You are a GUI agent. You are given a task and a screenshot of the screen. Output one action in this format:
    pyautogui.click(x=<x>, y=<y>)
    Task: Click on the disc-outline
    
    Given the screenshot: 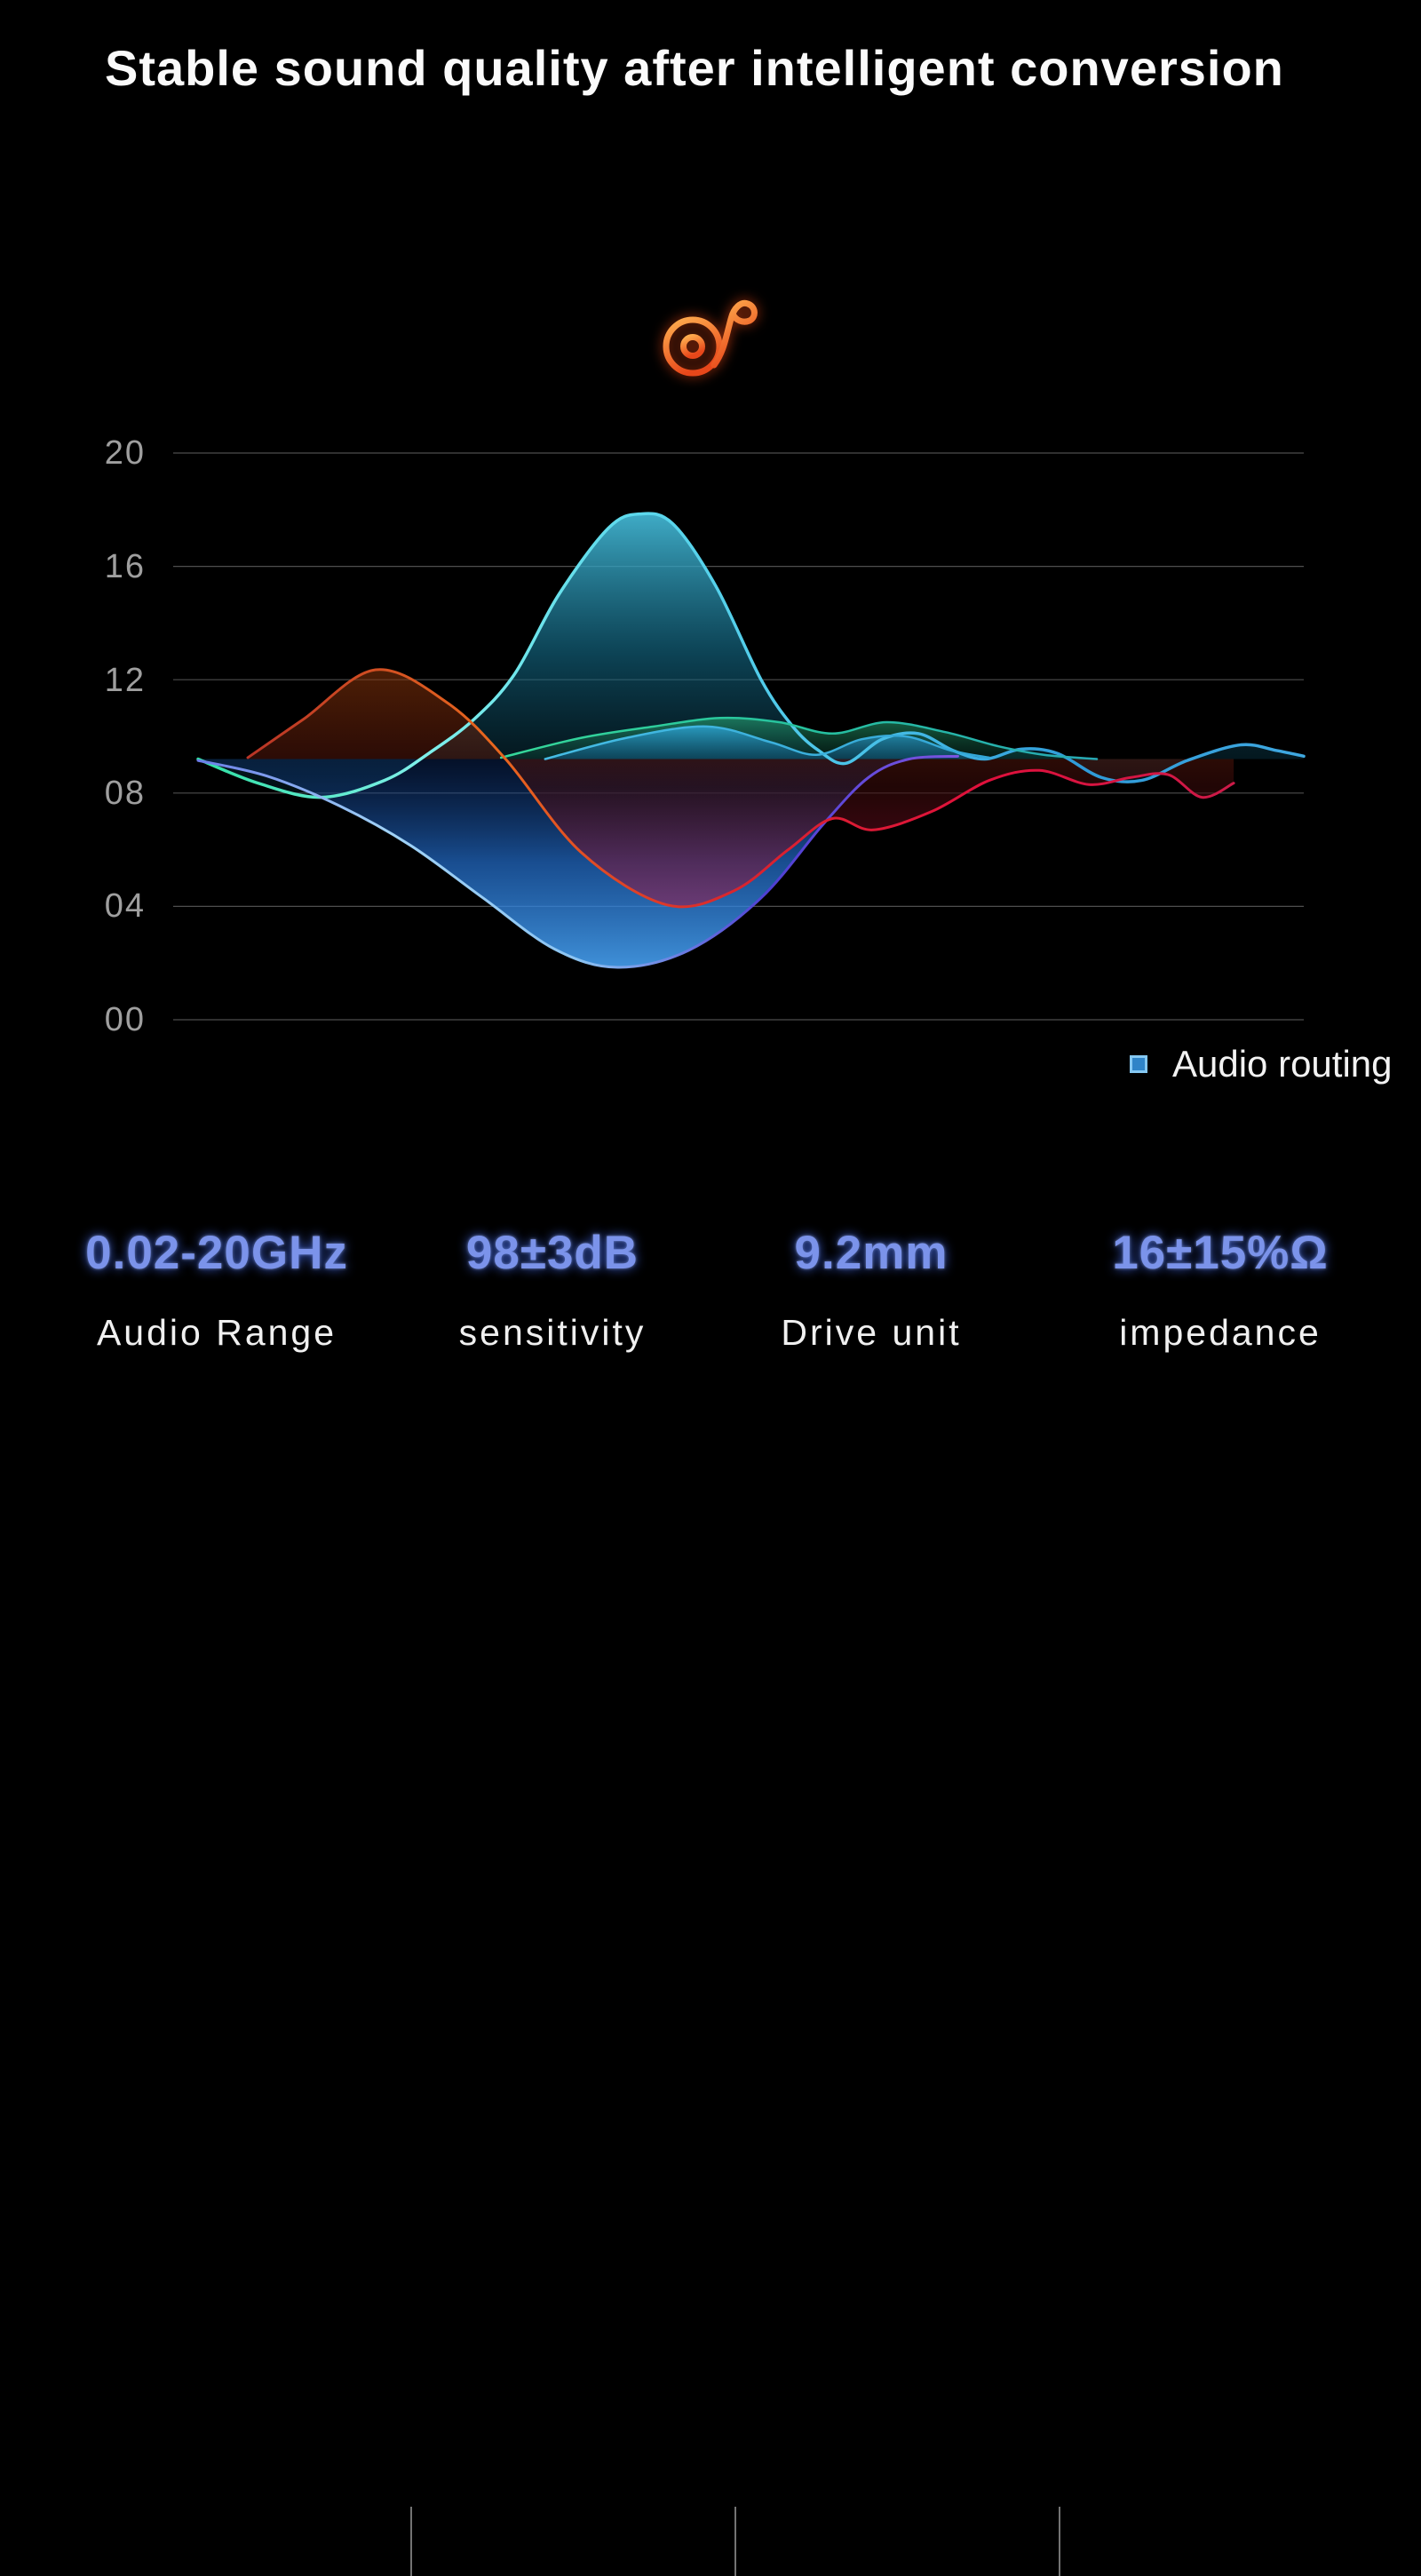 What is the action you would take?
    pyautogui.click(x=693, y=346)
    